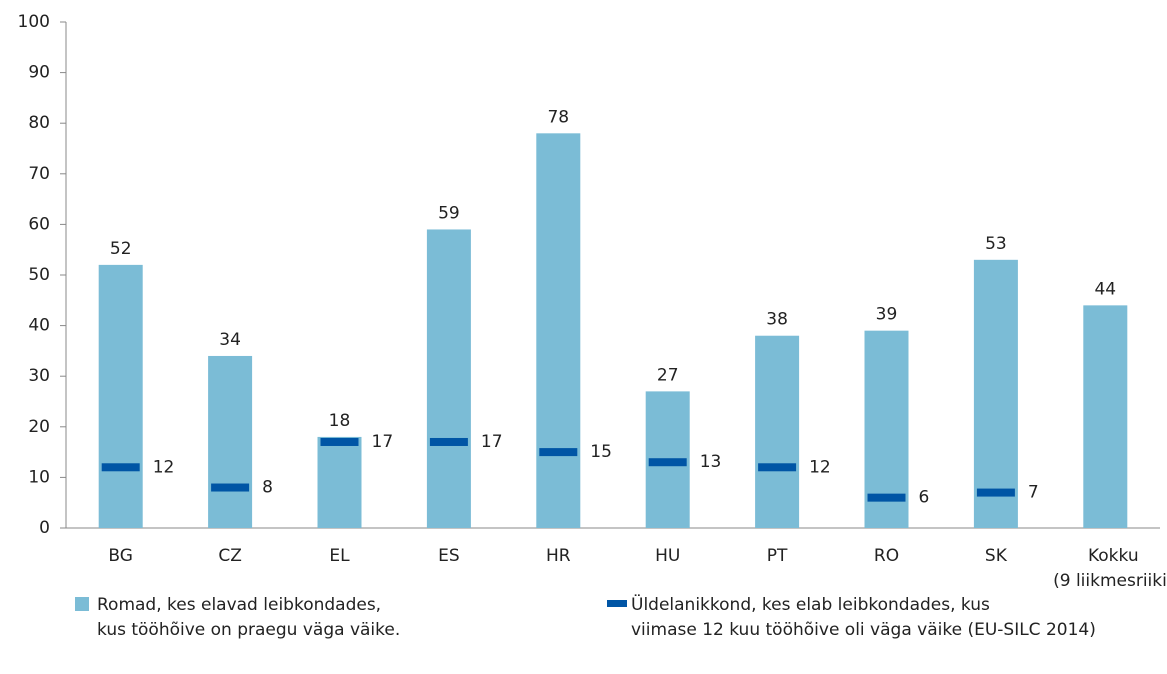 The width and height of the screenshot is (1167, 674). Describe the element at coordinates (601, 452) in the screenshot. I see `marker-value-label: 15` at that location.